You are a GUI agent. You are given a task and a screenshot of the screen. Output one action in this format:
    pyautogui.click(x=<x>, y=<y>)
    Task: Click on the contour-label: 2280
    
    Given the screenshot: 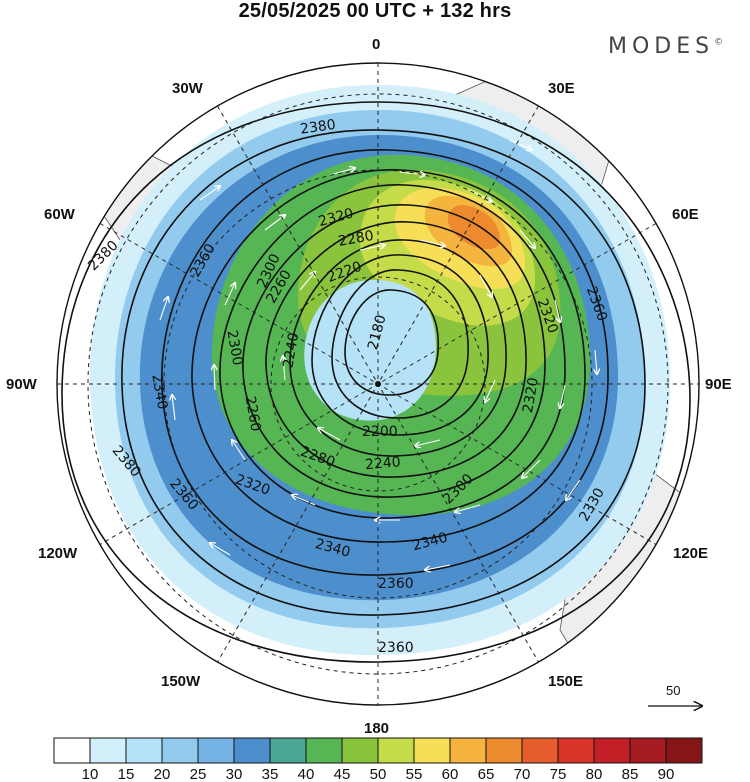 What is the action you would take?
    pyautogui.click(x=356, y=239)
    